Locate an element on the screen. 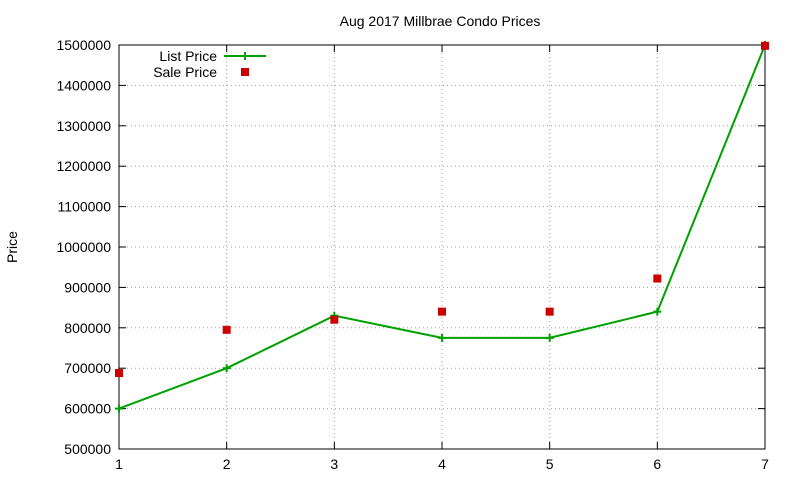  y-tick-label: 1000000 is located at coordinates (83, 247).